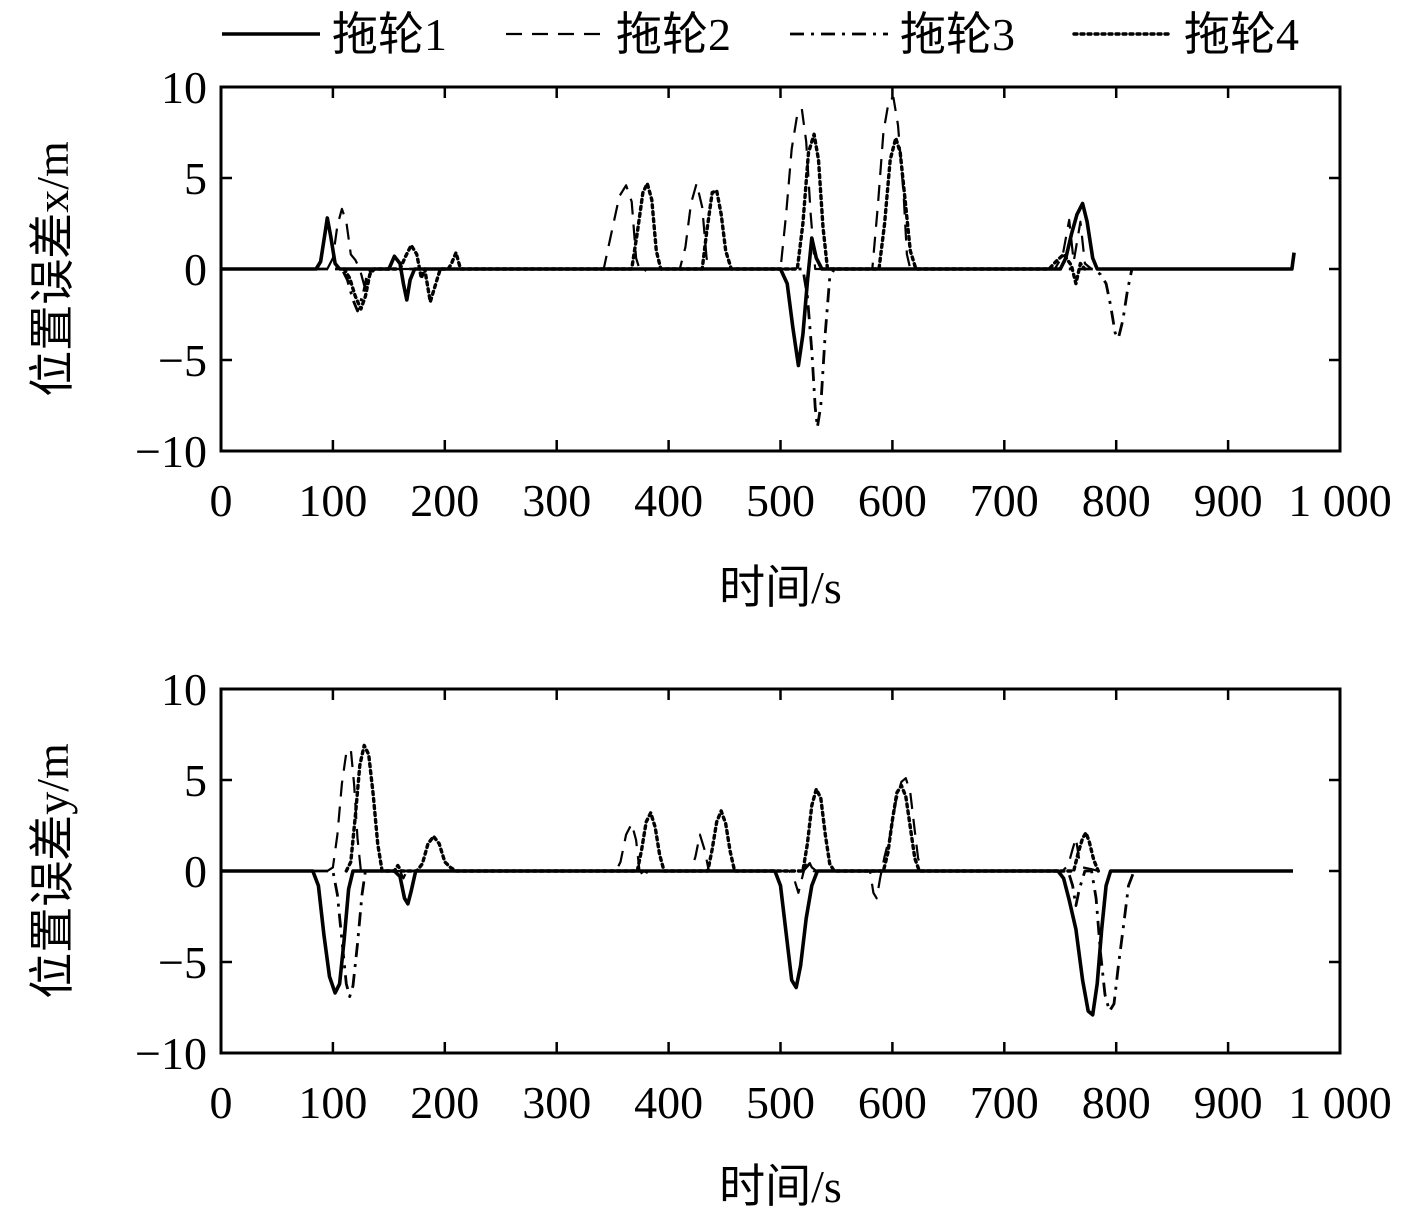 The width and height of the screenshot is (1417, 1225). I want to click on legend-label-2: 拖轮2, so click(673, 34).